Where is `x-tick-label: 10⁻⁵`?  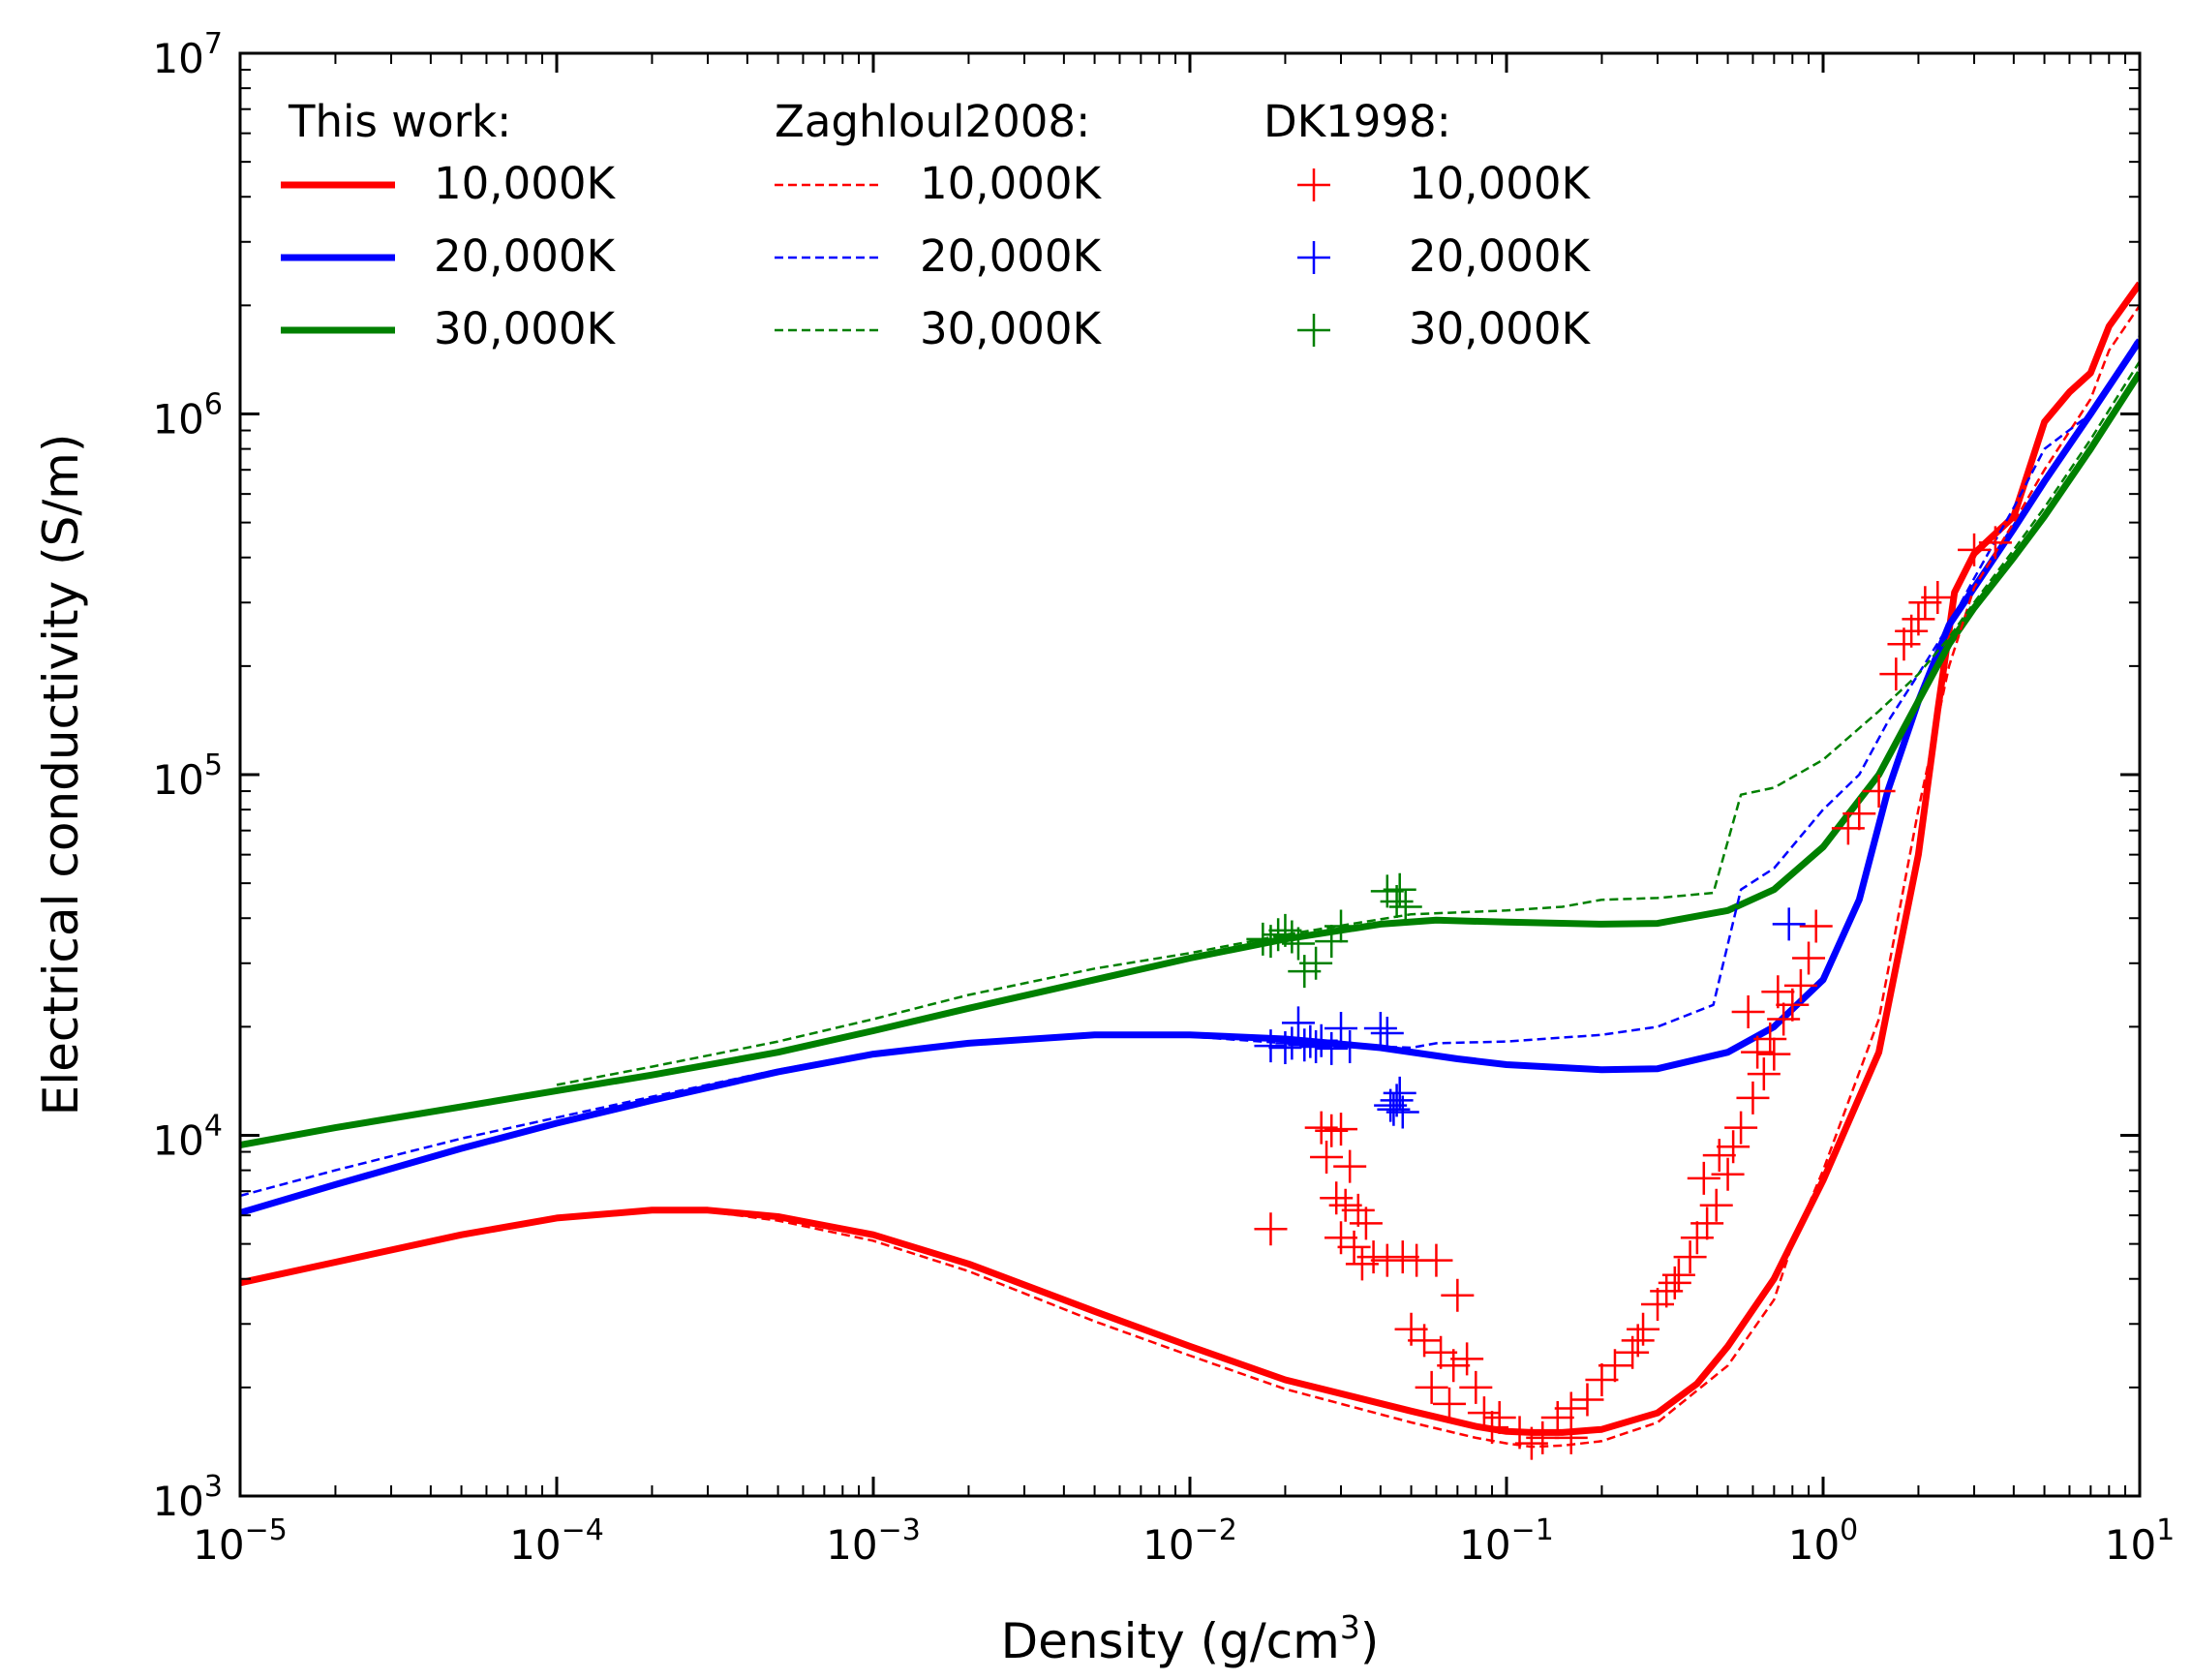
x-tick-label: 10⁻⁵ is located at coordinates (240, 1541).